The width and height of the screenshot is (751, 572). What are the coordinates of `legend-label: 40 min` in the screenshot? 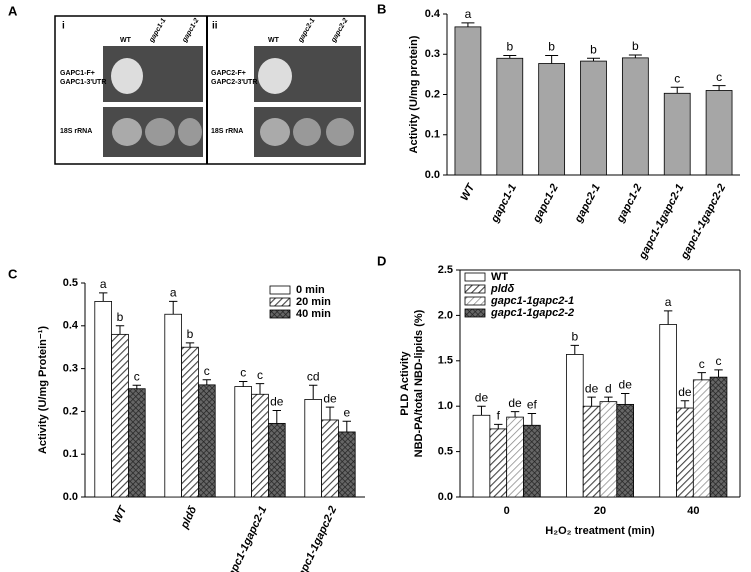 It's located at (313, 314).